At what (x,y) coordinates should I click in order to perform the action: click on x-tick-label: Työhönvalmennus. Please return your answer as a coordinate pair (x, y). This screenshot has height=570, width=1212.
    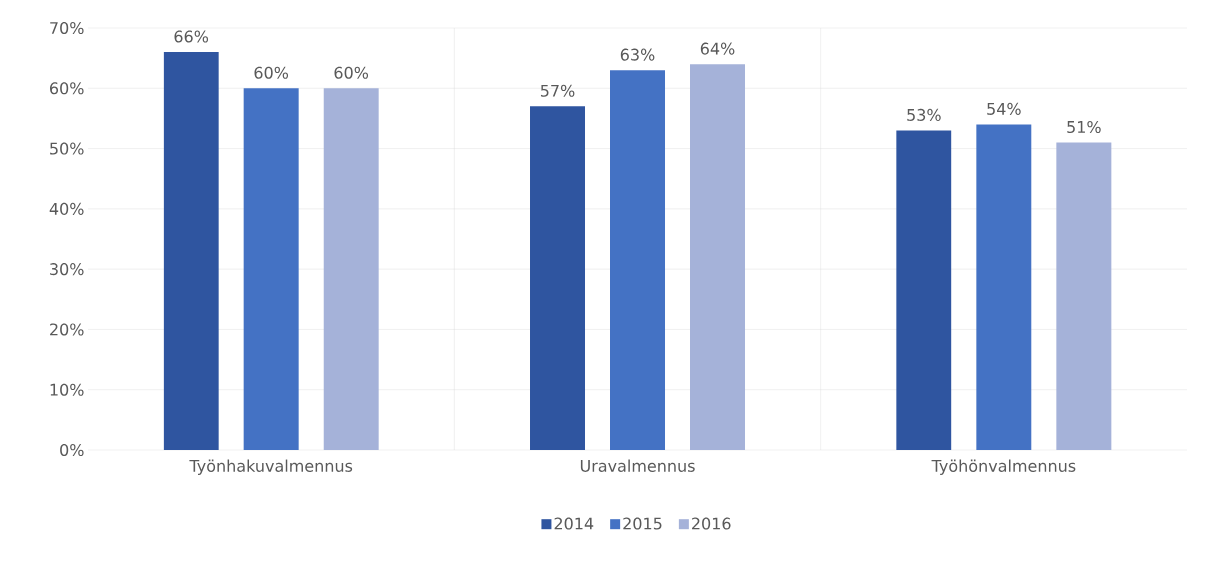
    Looking at the image, I should click on (1003, 467).